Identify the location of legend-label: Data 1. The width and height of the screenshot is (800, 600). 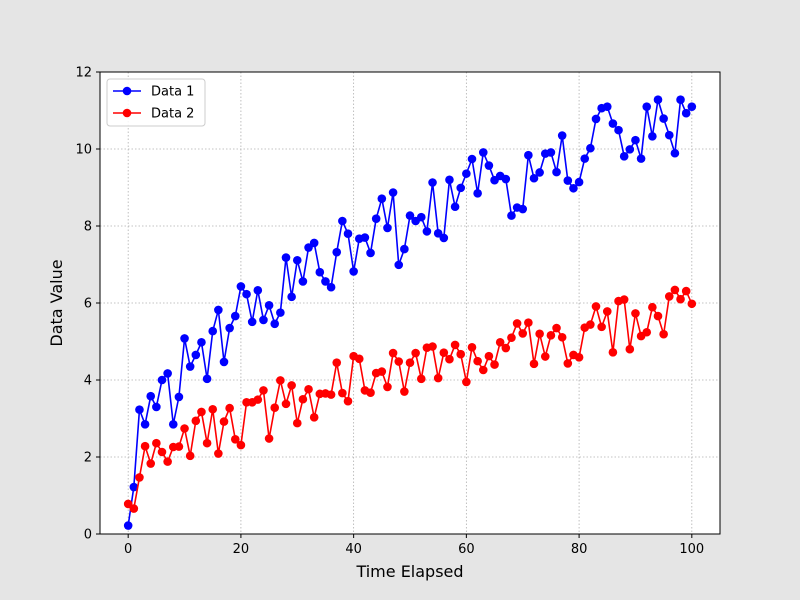
(172, 92).